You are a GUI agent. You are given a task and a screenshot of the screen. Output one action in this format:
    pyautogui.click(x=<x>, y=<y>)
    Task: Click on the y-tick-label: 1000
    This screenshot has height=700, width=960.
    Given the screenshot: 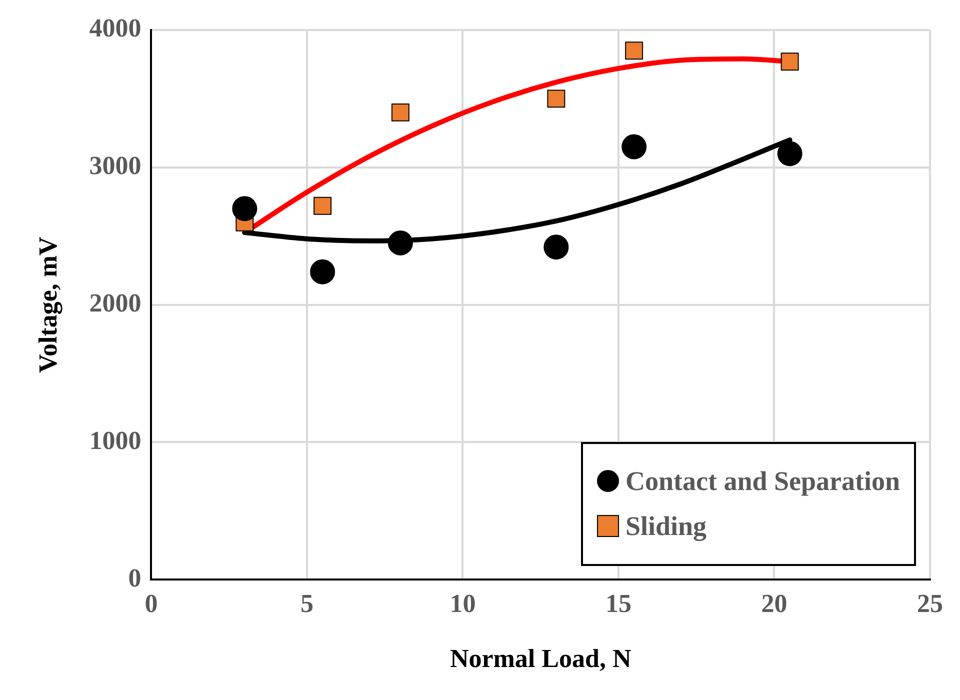 What is the action you would take?
    pyautogui.click(x=115, y=440)
    